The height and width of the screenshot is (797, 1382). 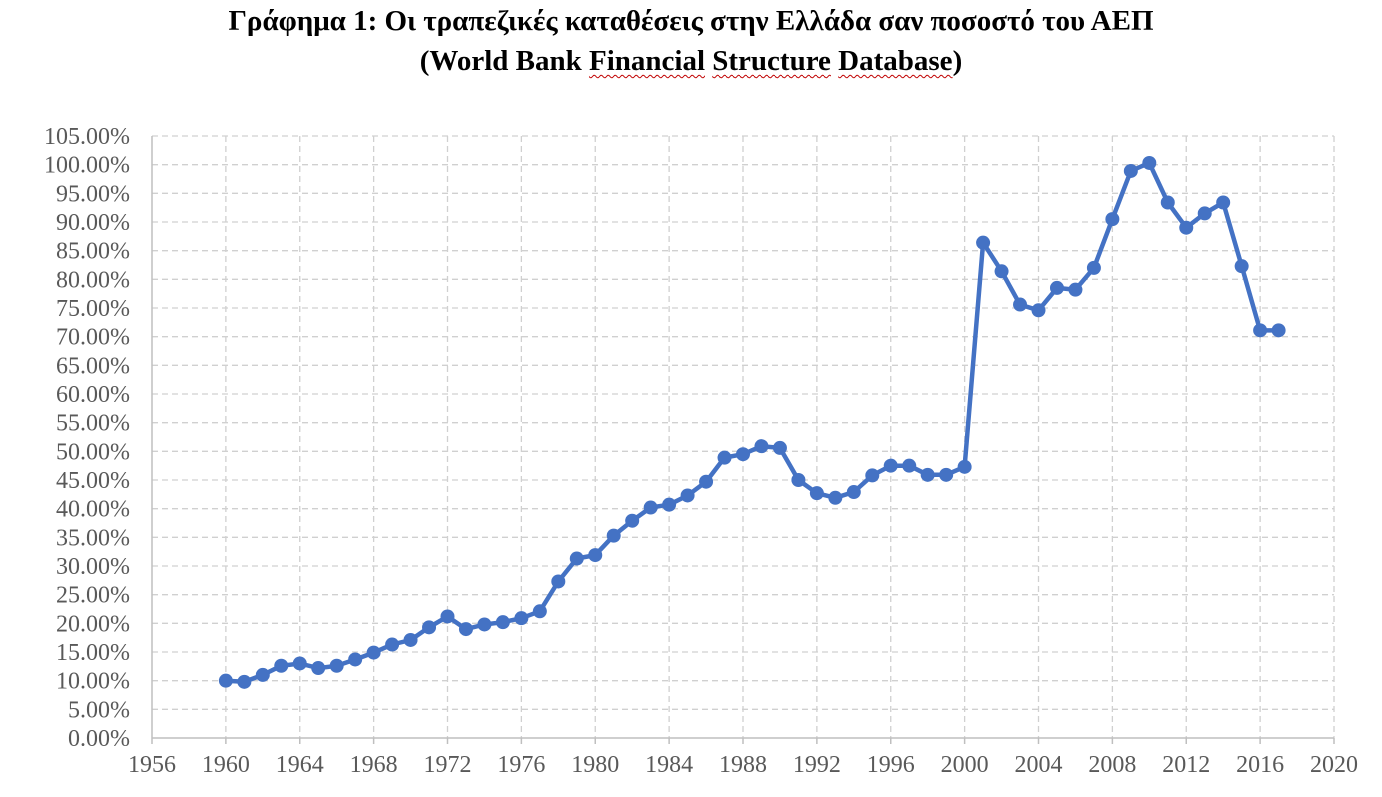 What do you see at coordinates (93, 538) in the screenshot?
I see `y-tick-label: 35.00%` at bounding box center [93, 538].